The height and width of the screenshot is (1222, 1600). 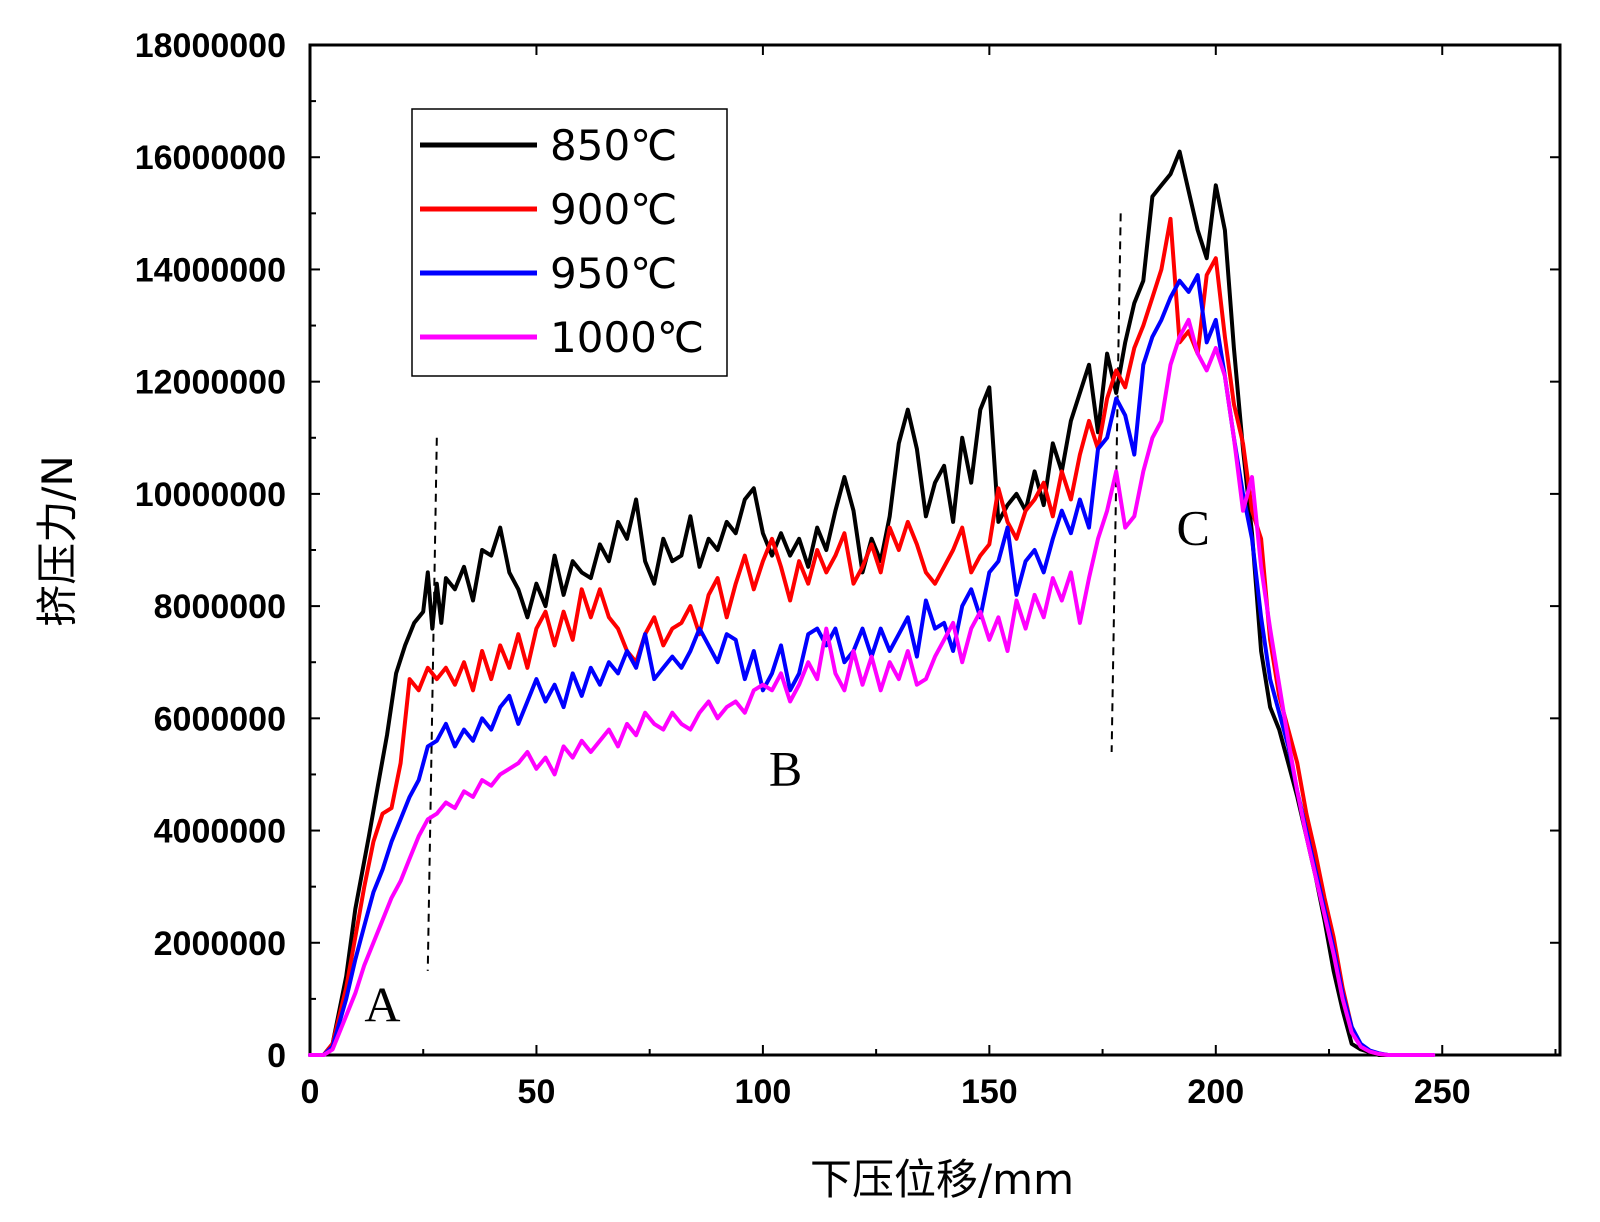 I want to click on y-tick-label: 14000000, so click(x=210, y=270).